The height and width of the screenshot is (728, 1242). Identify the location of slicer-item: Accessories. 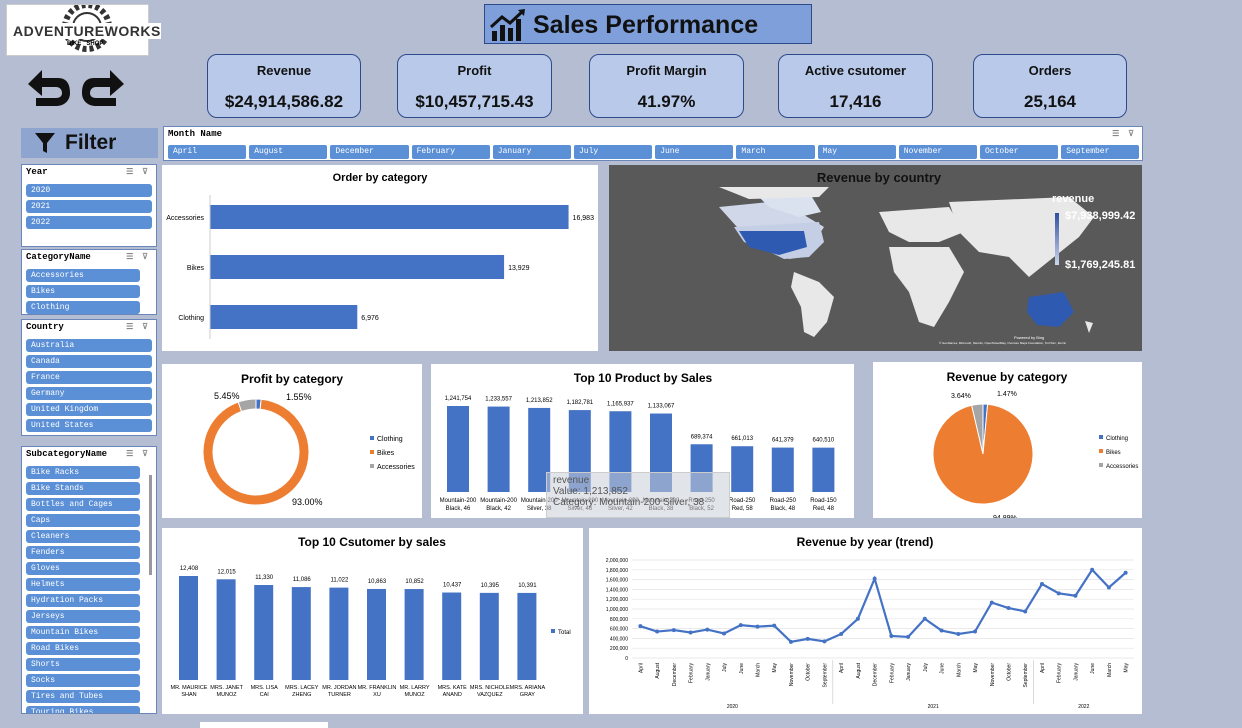
(83, 275).